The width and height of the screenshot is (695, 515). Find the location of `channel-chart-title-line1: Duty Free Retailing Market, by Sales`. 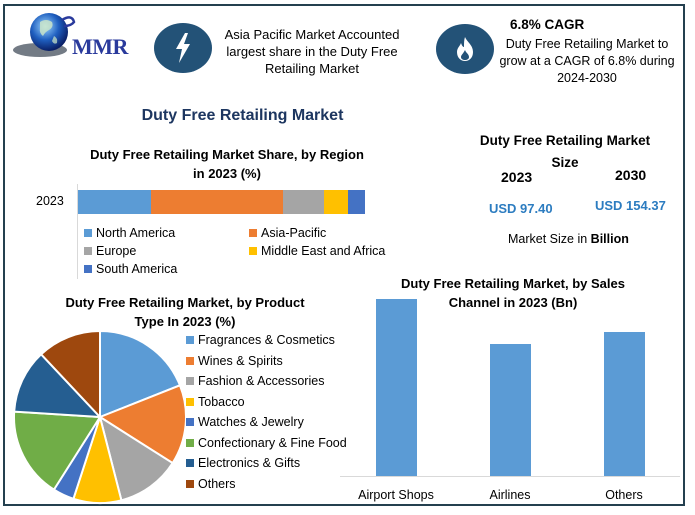

channel-chart-title-line1: Duty Free Retailing Market, by Sales is located at coordinates (513, 283).